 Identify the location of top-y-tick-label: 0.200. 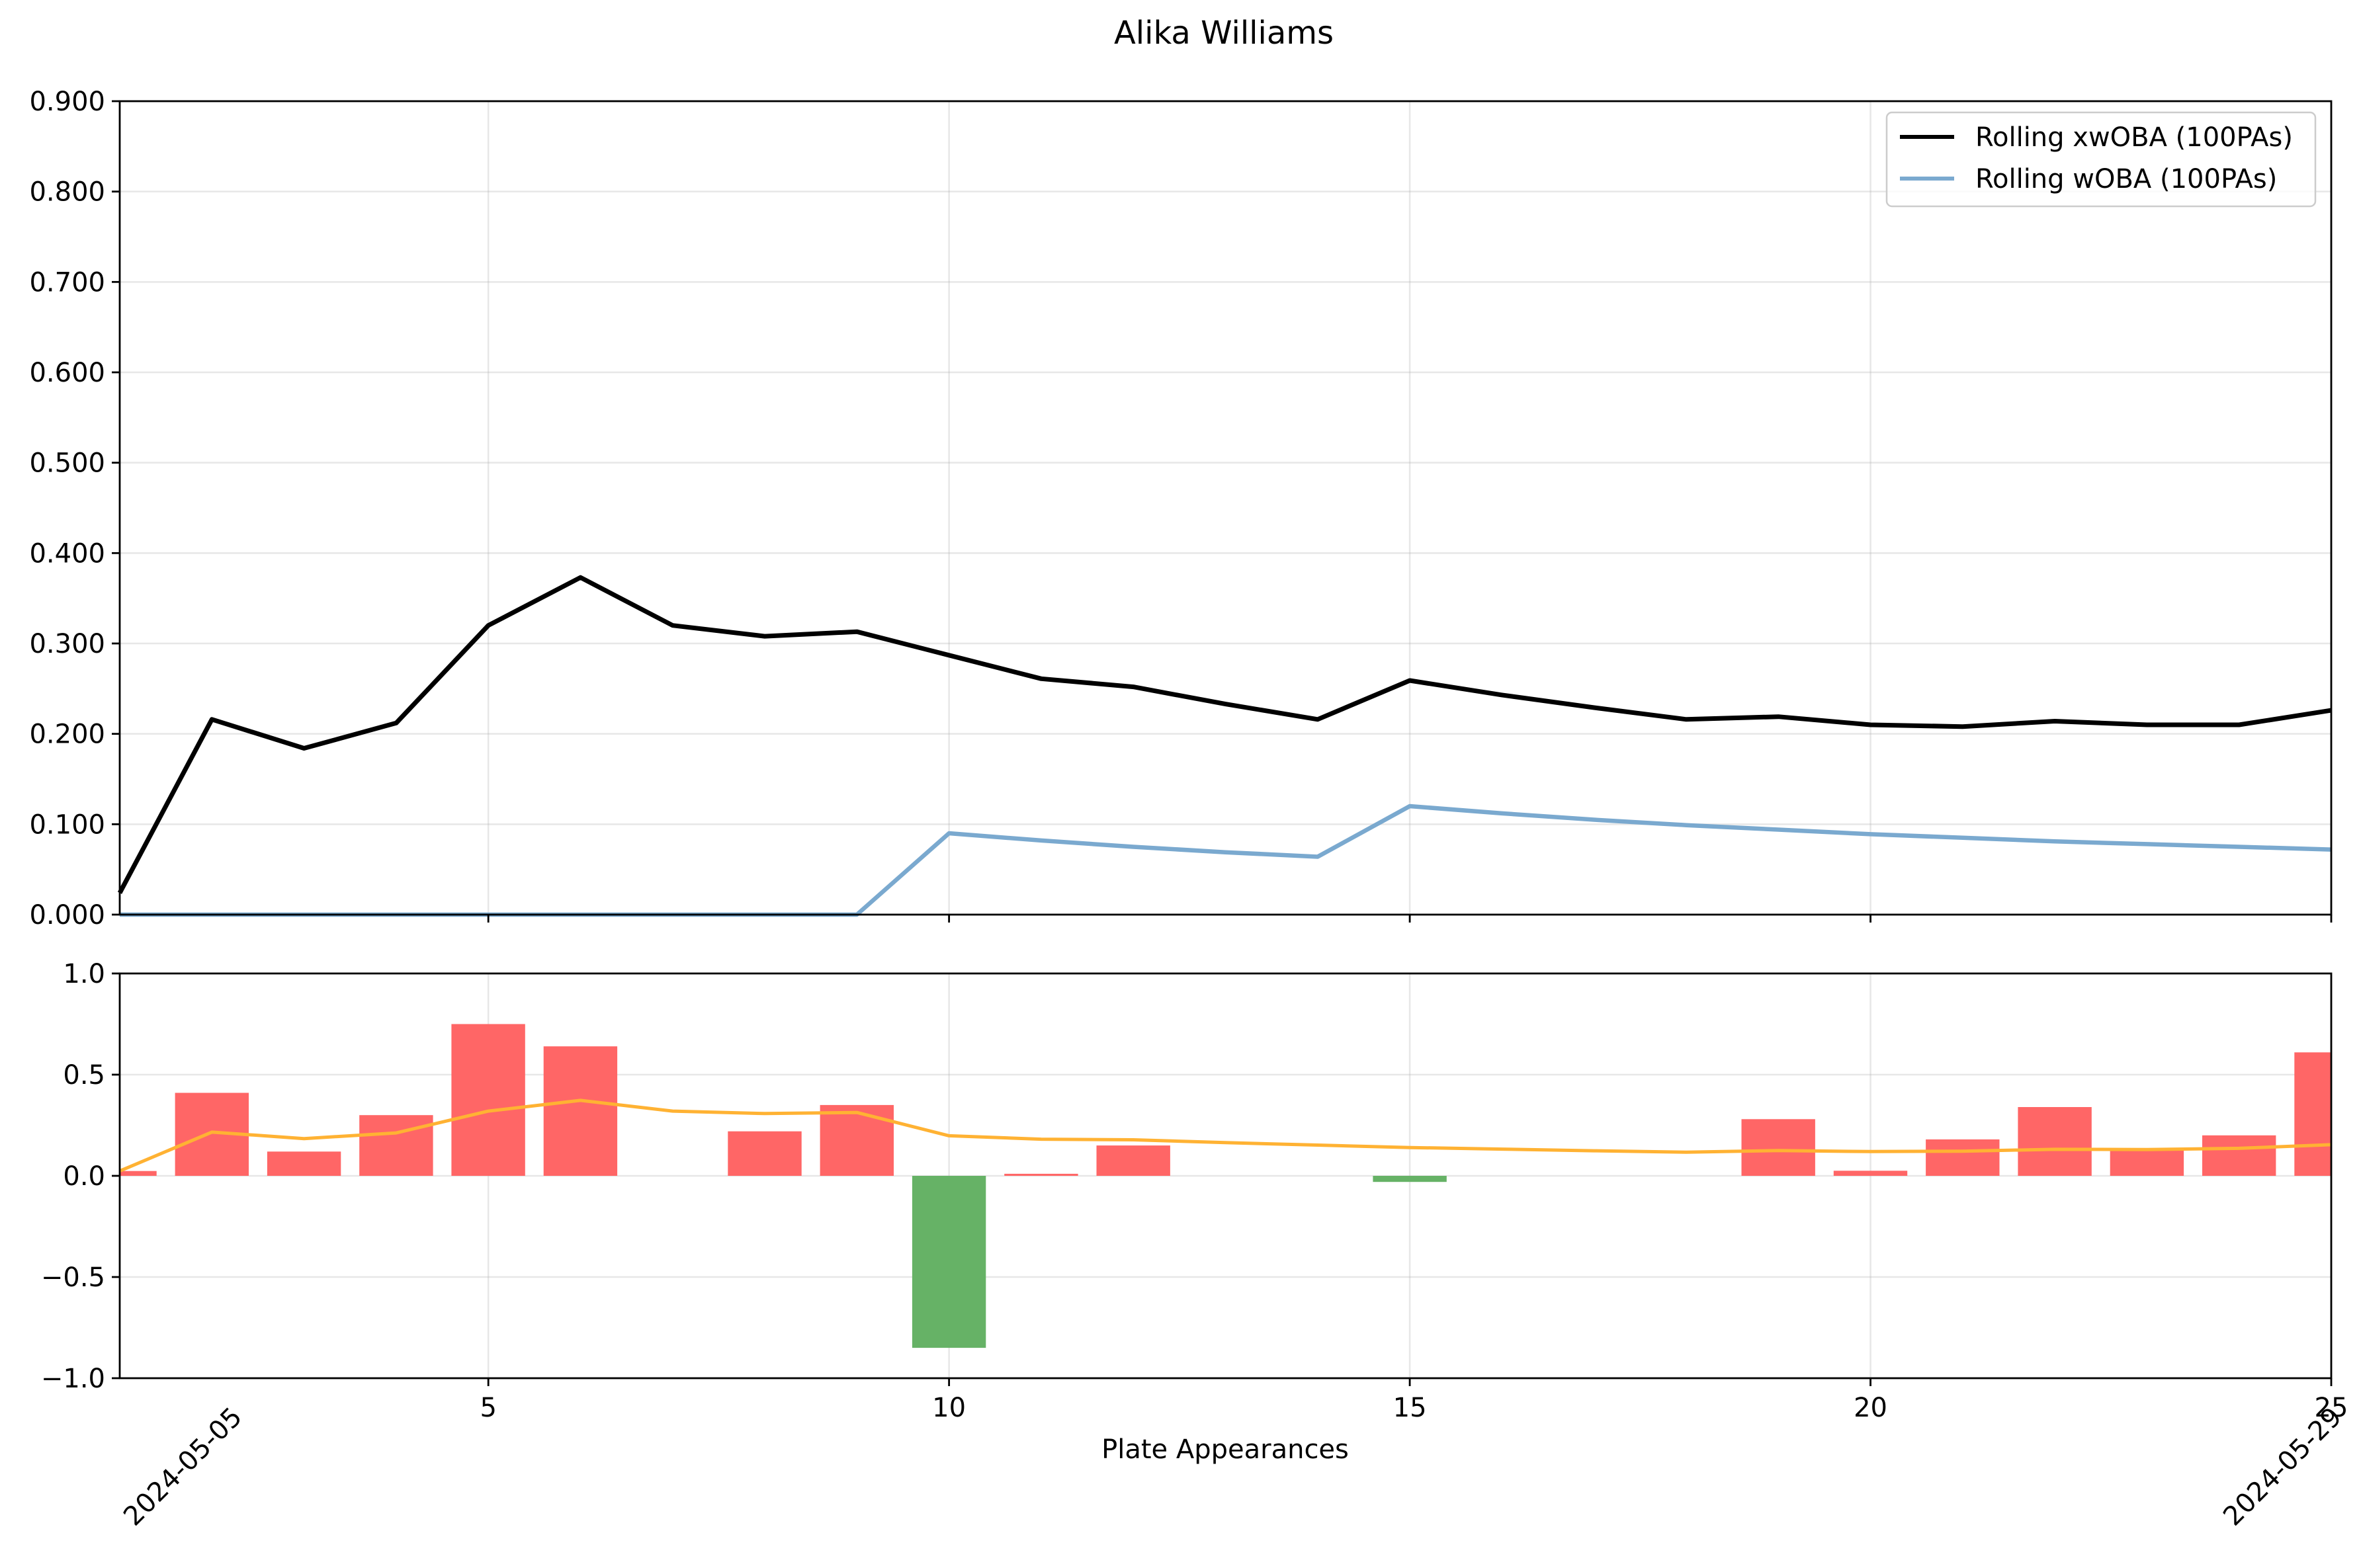
(67, 735).